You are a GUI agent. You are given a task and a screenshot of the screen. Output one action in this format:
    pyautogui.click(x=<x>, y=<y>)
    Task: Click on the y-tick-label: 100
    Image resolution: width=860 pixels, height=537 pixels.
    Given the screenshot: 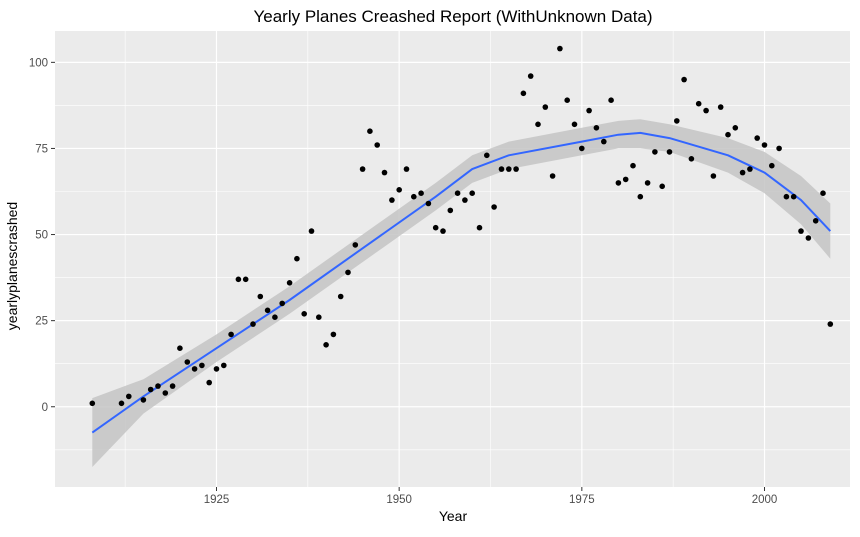 What is the action you would take?
    pyautogui.click(x=38, y=63)
    